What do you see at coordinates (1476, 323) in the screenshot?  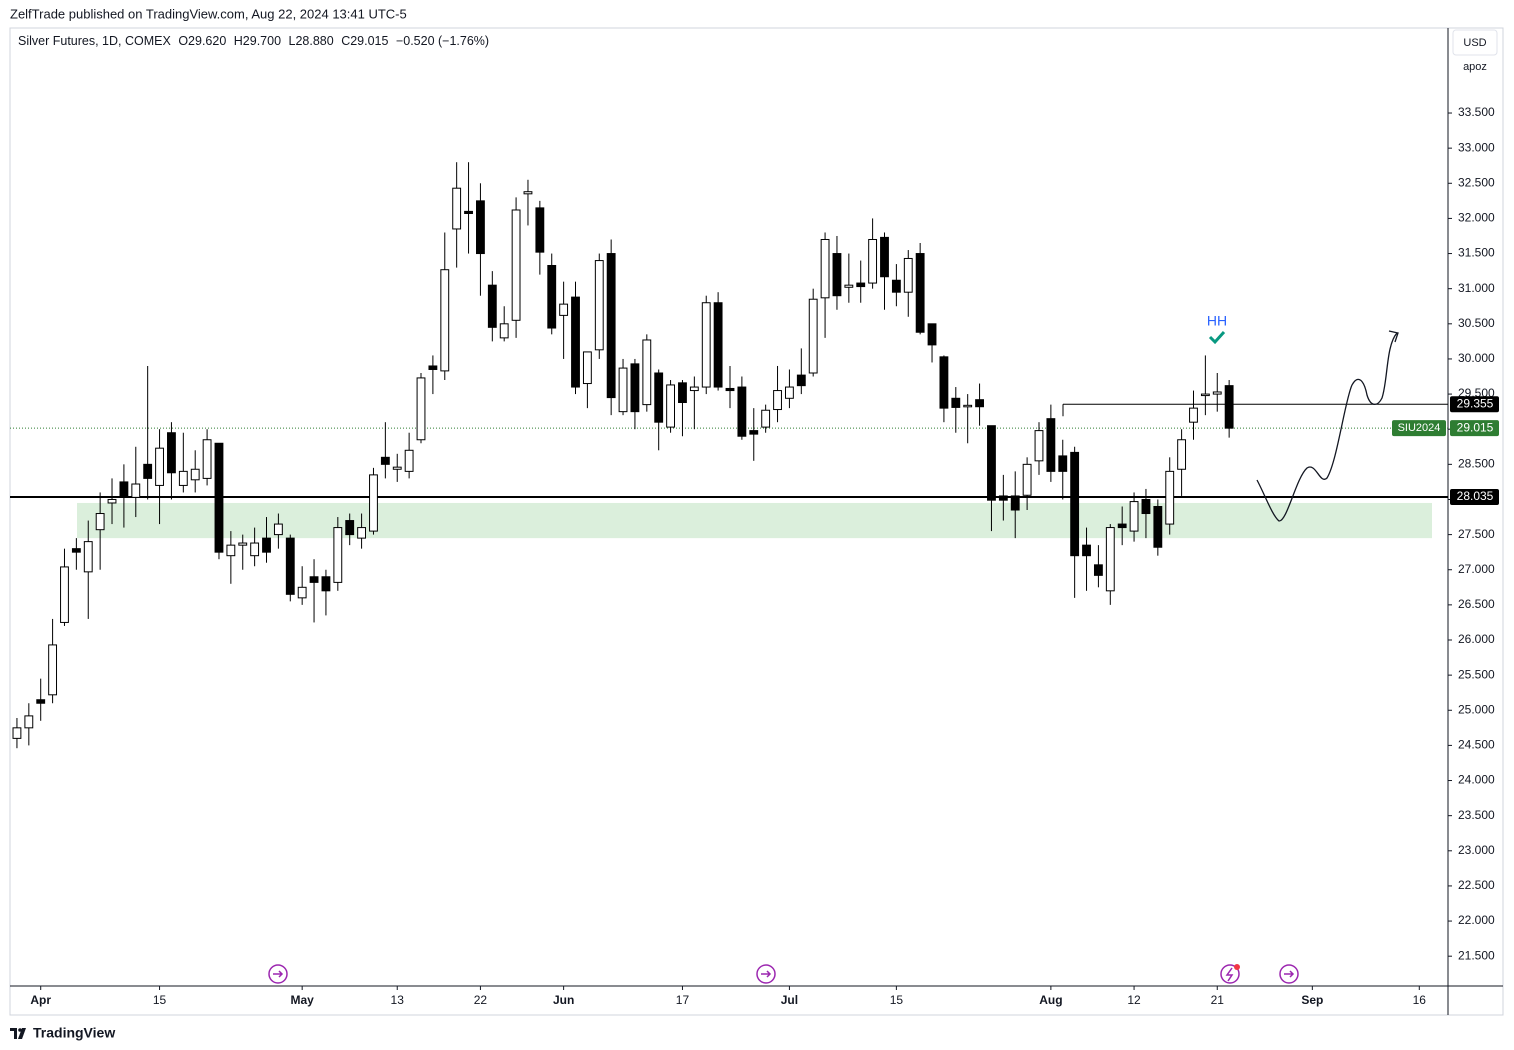 I see `y-tick-label: 30.500` at bounding box center [1476, 323].